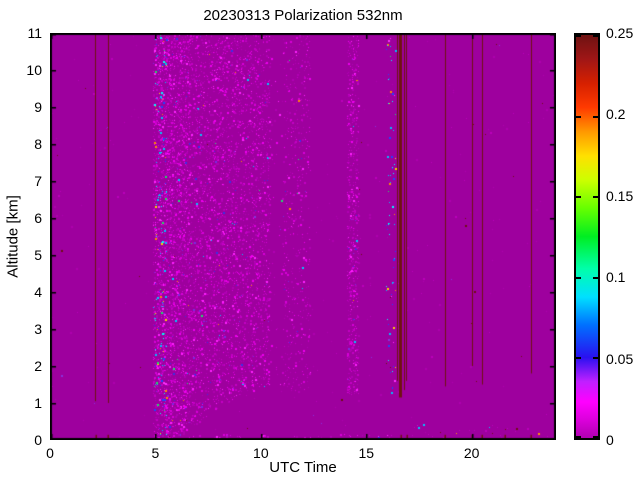 This screenshot has height=480, width=640. What do you see at coordinates (38, 255) in the screenshot?
I see `y-tick-label: 5` at bounding box center [38, 255].